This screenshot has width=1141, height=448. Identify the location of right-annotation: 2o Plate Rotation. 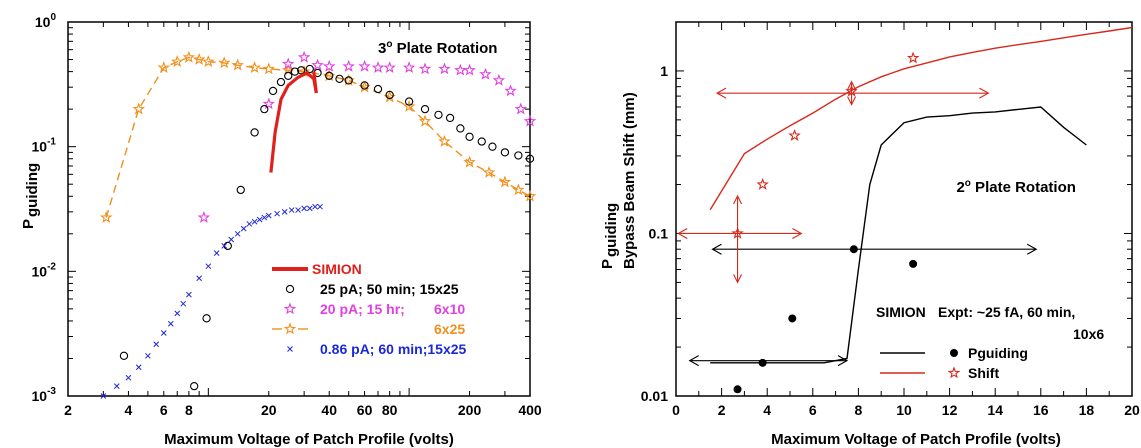
(1015, 187).